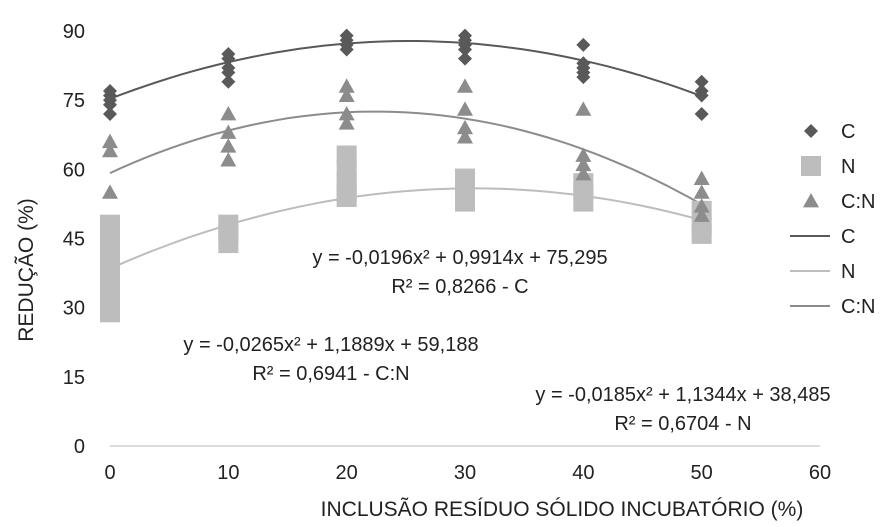 This screenshot has height=527, width=888. Describe the element at coordinates (330, 374) in the screenshot. I see `r2-cn: R² = 0,6941 - C:N` at that location.